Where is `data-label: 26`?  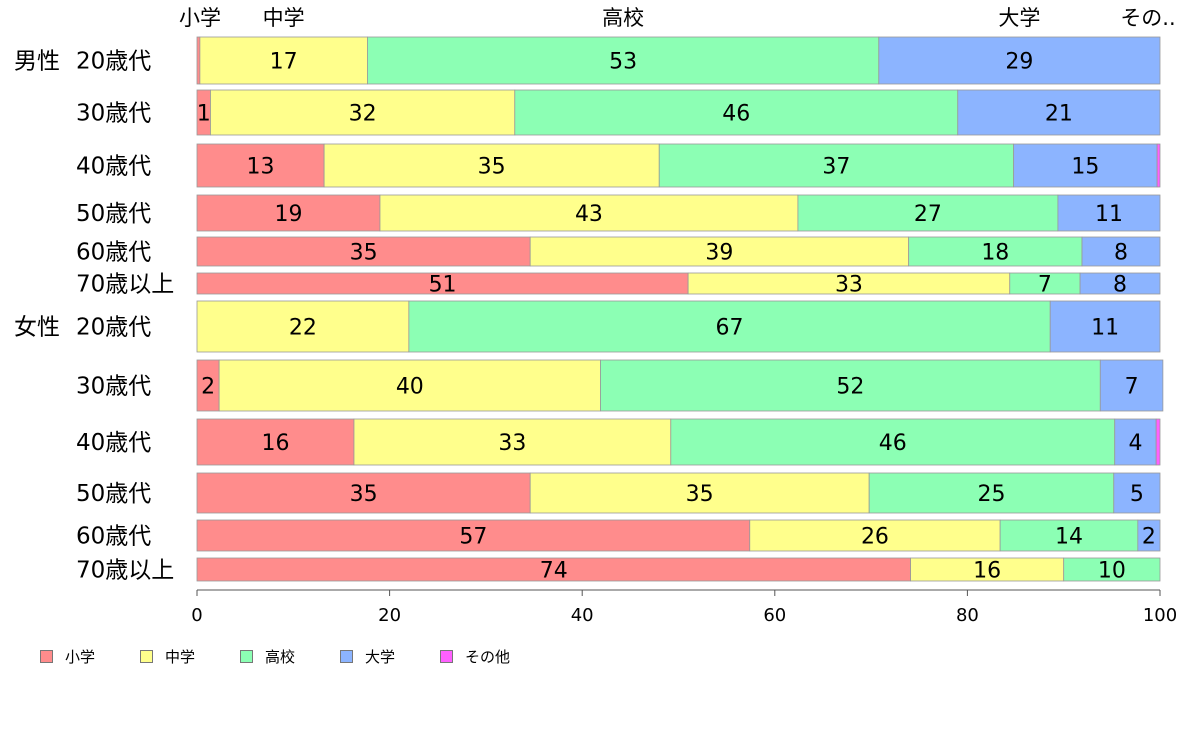 data-label: 26 is located at coordinates (875, 537).